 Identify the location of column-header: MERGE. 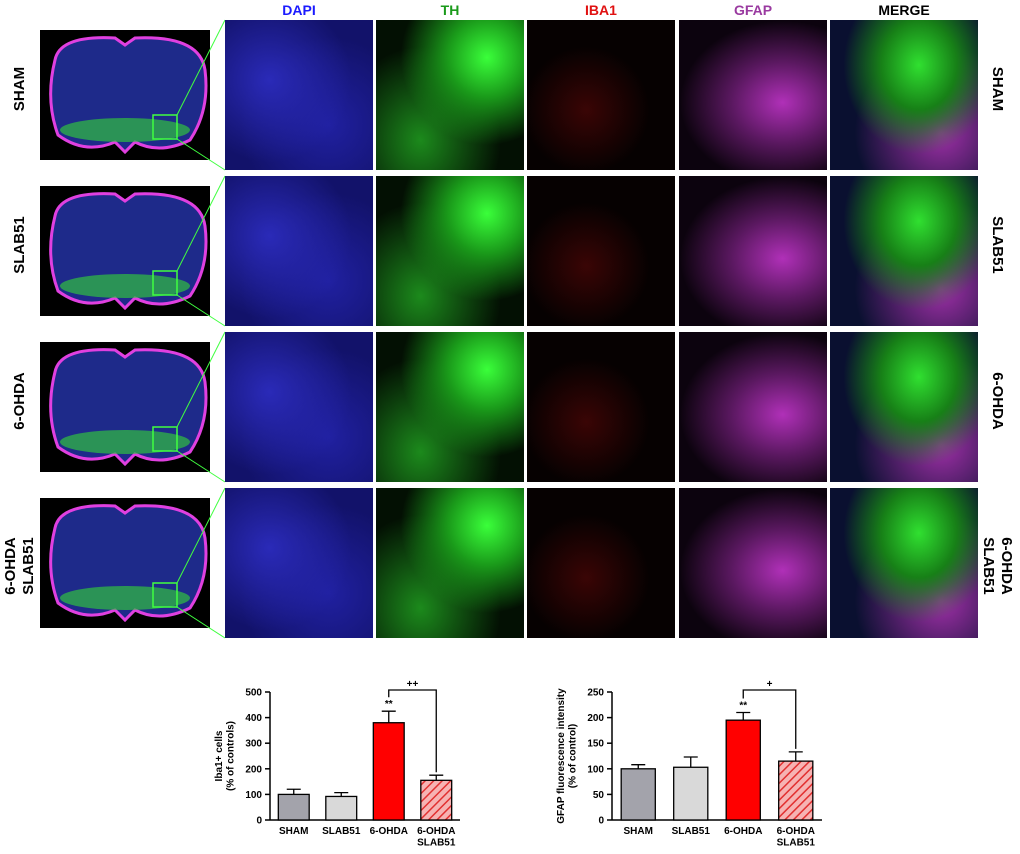
(904, 10).